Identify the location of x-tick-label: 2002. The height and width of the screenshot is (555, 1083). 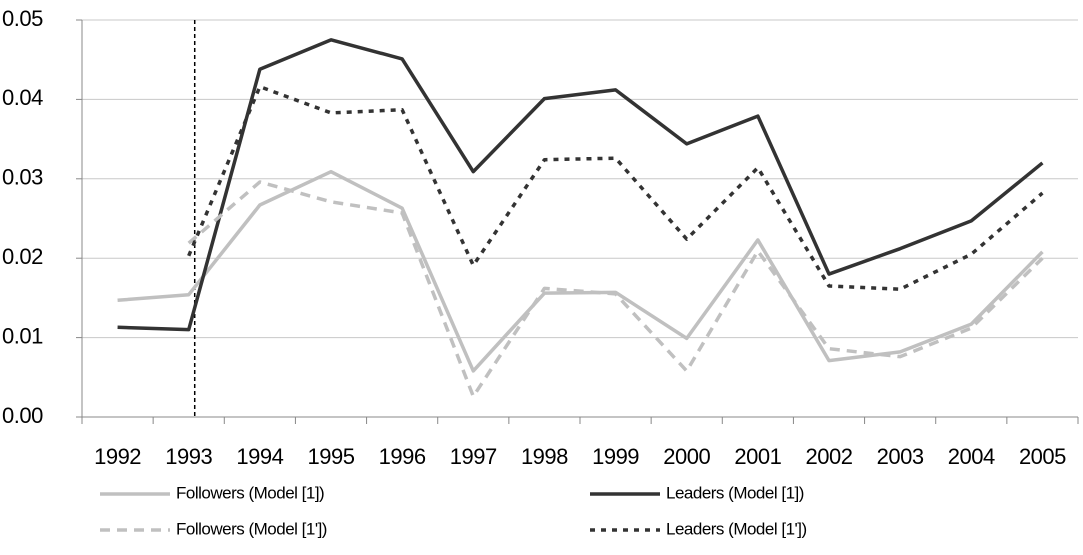
(829, 456).